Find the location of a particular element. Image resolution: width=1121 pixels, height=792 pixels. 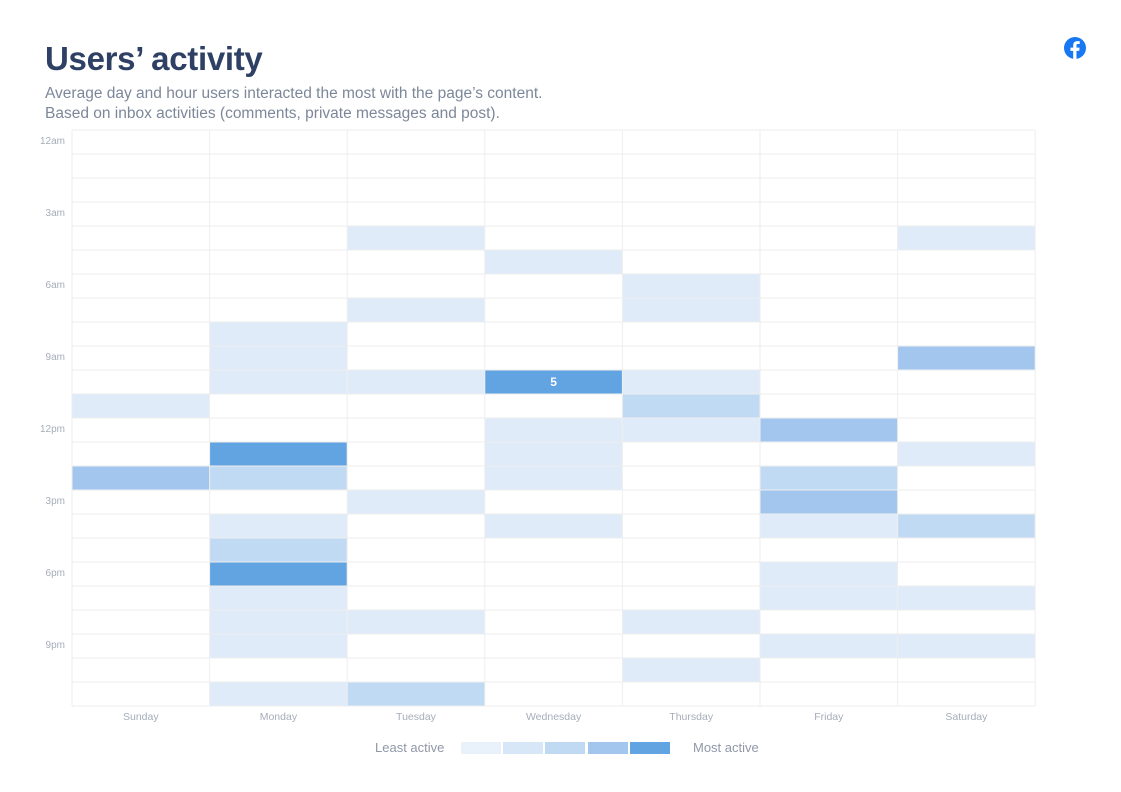

facebook-icon is located at coordinates (1075, 48).